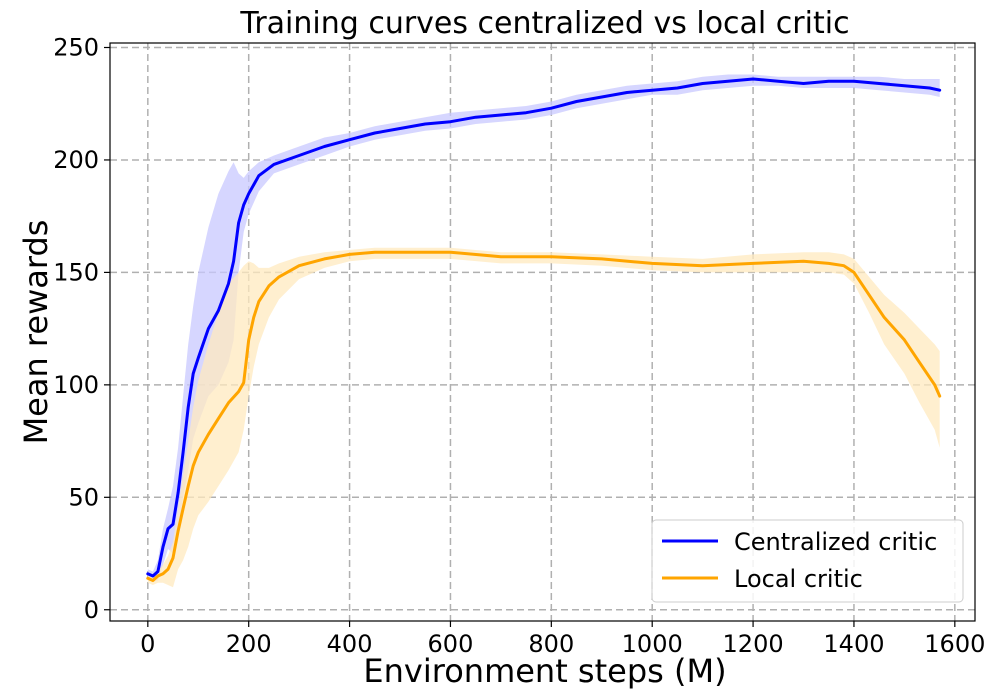  Describe the element at coordinates (835, 542) in the screenshot. I see `legend-label-centralized-critic: Centralized critic` at that location.